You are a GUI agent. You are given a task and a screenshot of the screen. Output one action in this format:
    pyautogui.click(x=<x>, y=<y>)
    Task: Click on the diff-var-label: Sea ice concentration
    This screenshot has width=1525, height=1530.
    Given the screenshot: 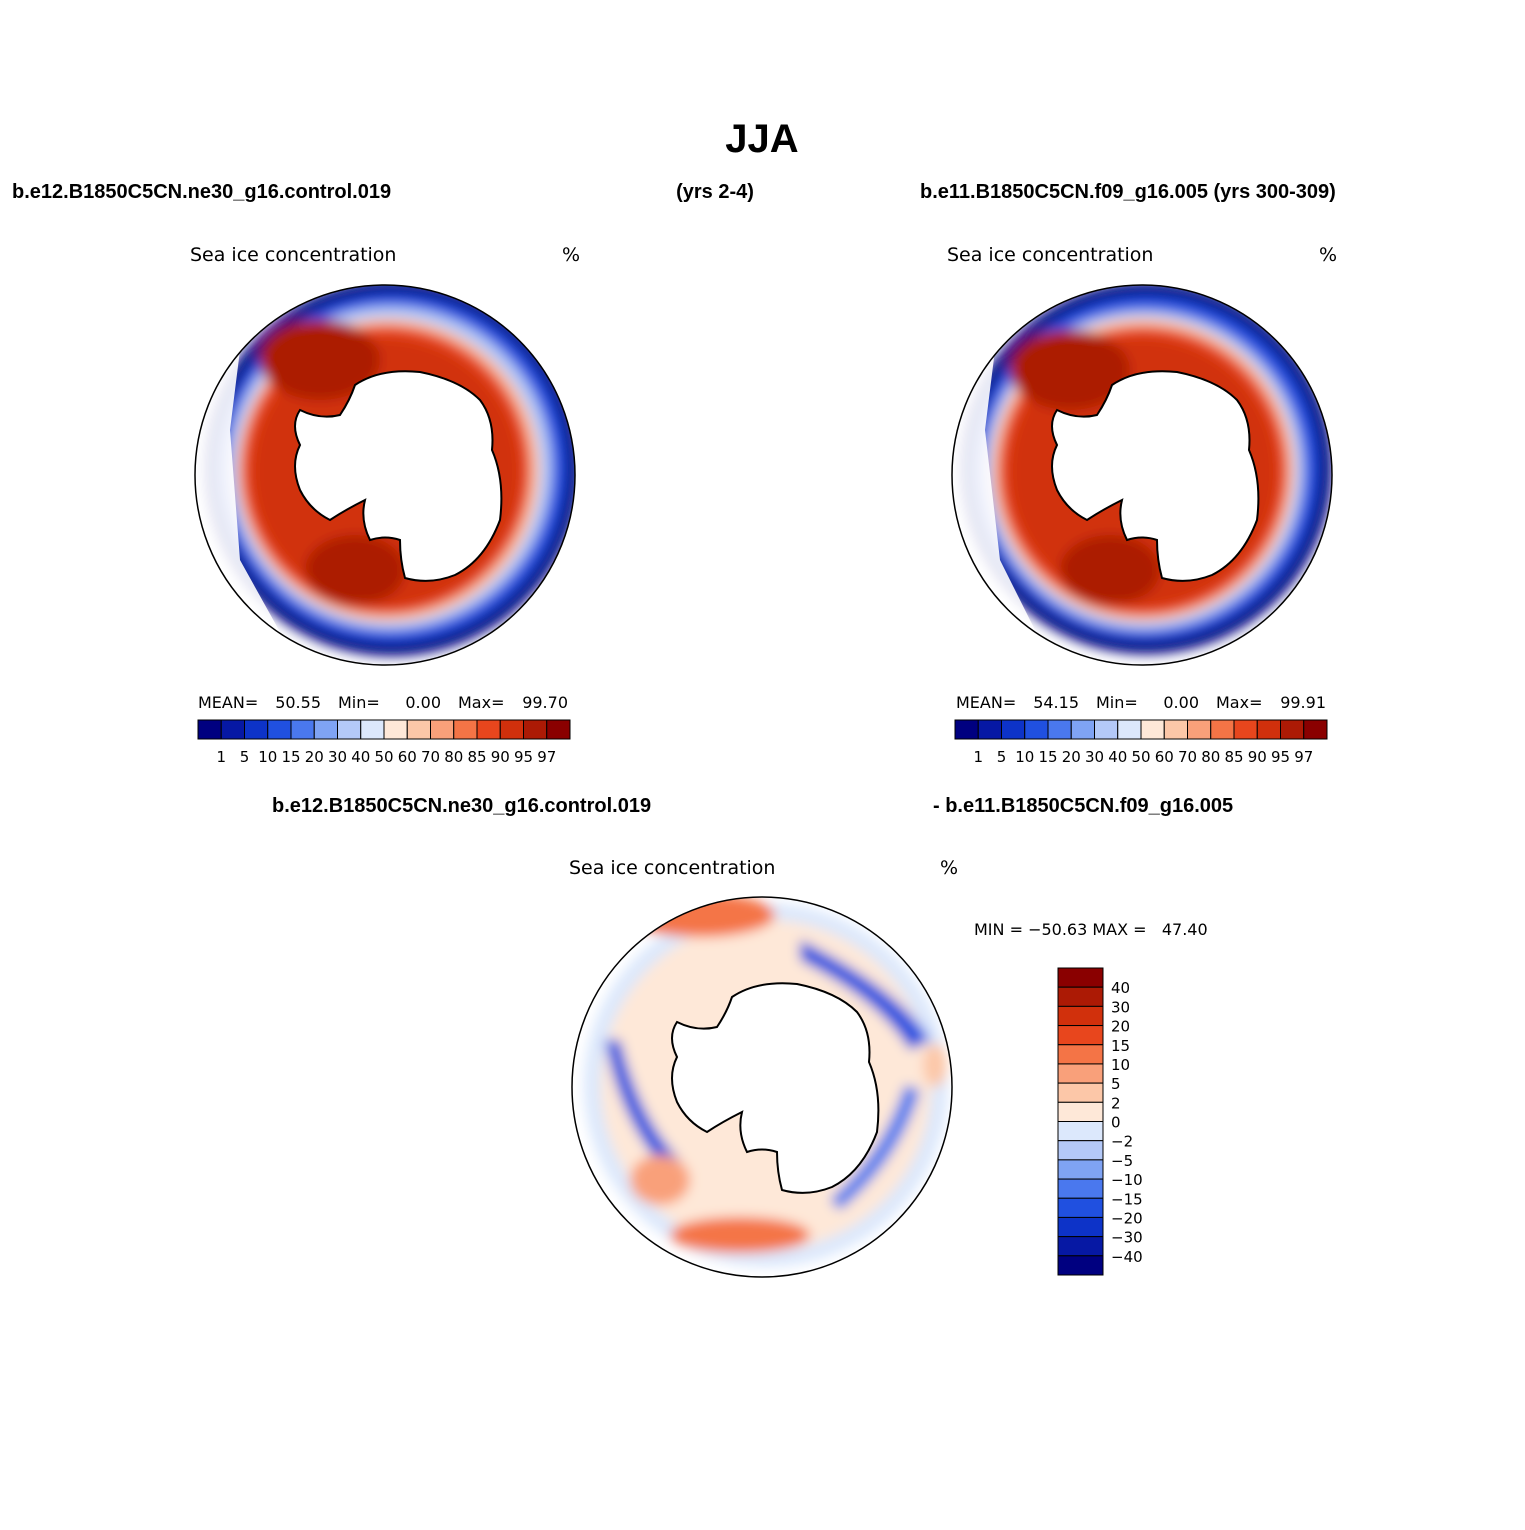 What is the action you would take?
    pyautogui.click(x=672, y=868)
    